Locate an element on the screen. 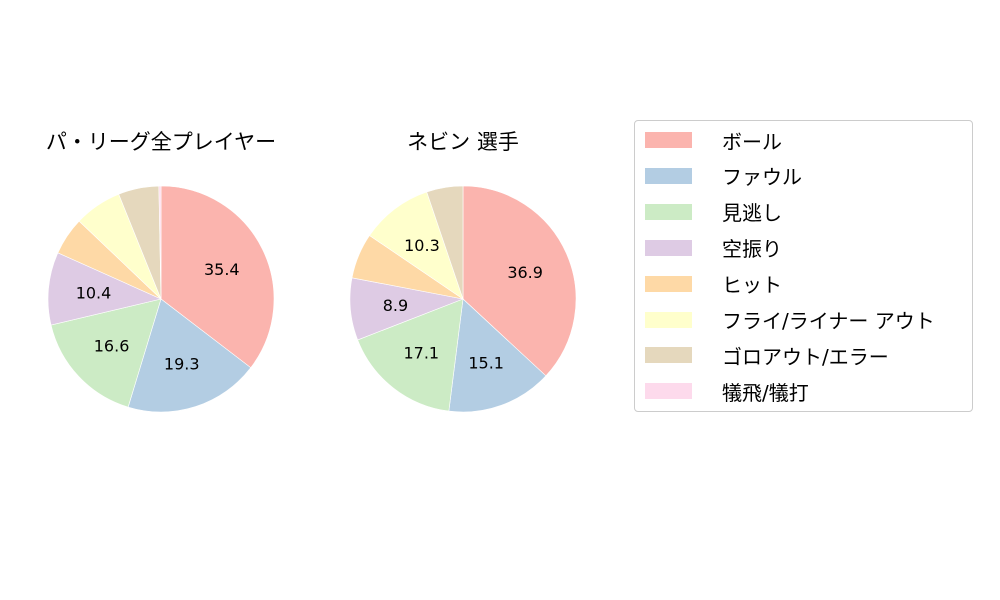 The height and width of the screenshot is (600, 1000). left-pie-chart: 35.4 19.3 16.6 10.4 is located at coordinates (161, 299).